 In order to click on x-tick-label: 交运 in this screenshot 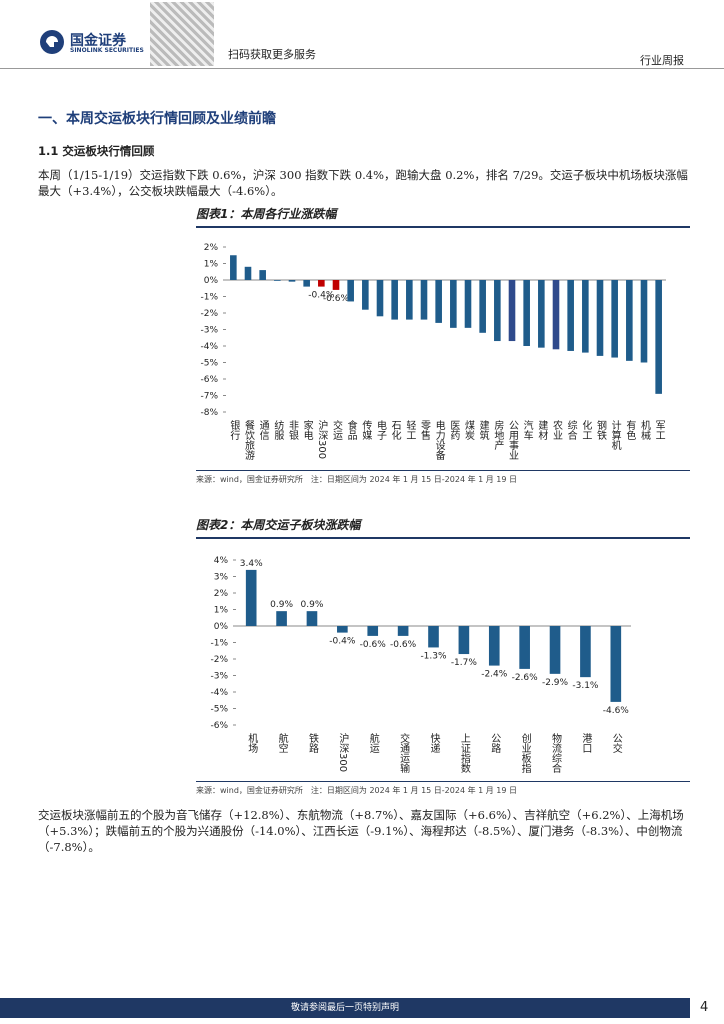, I will do `click(337, 430)`.